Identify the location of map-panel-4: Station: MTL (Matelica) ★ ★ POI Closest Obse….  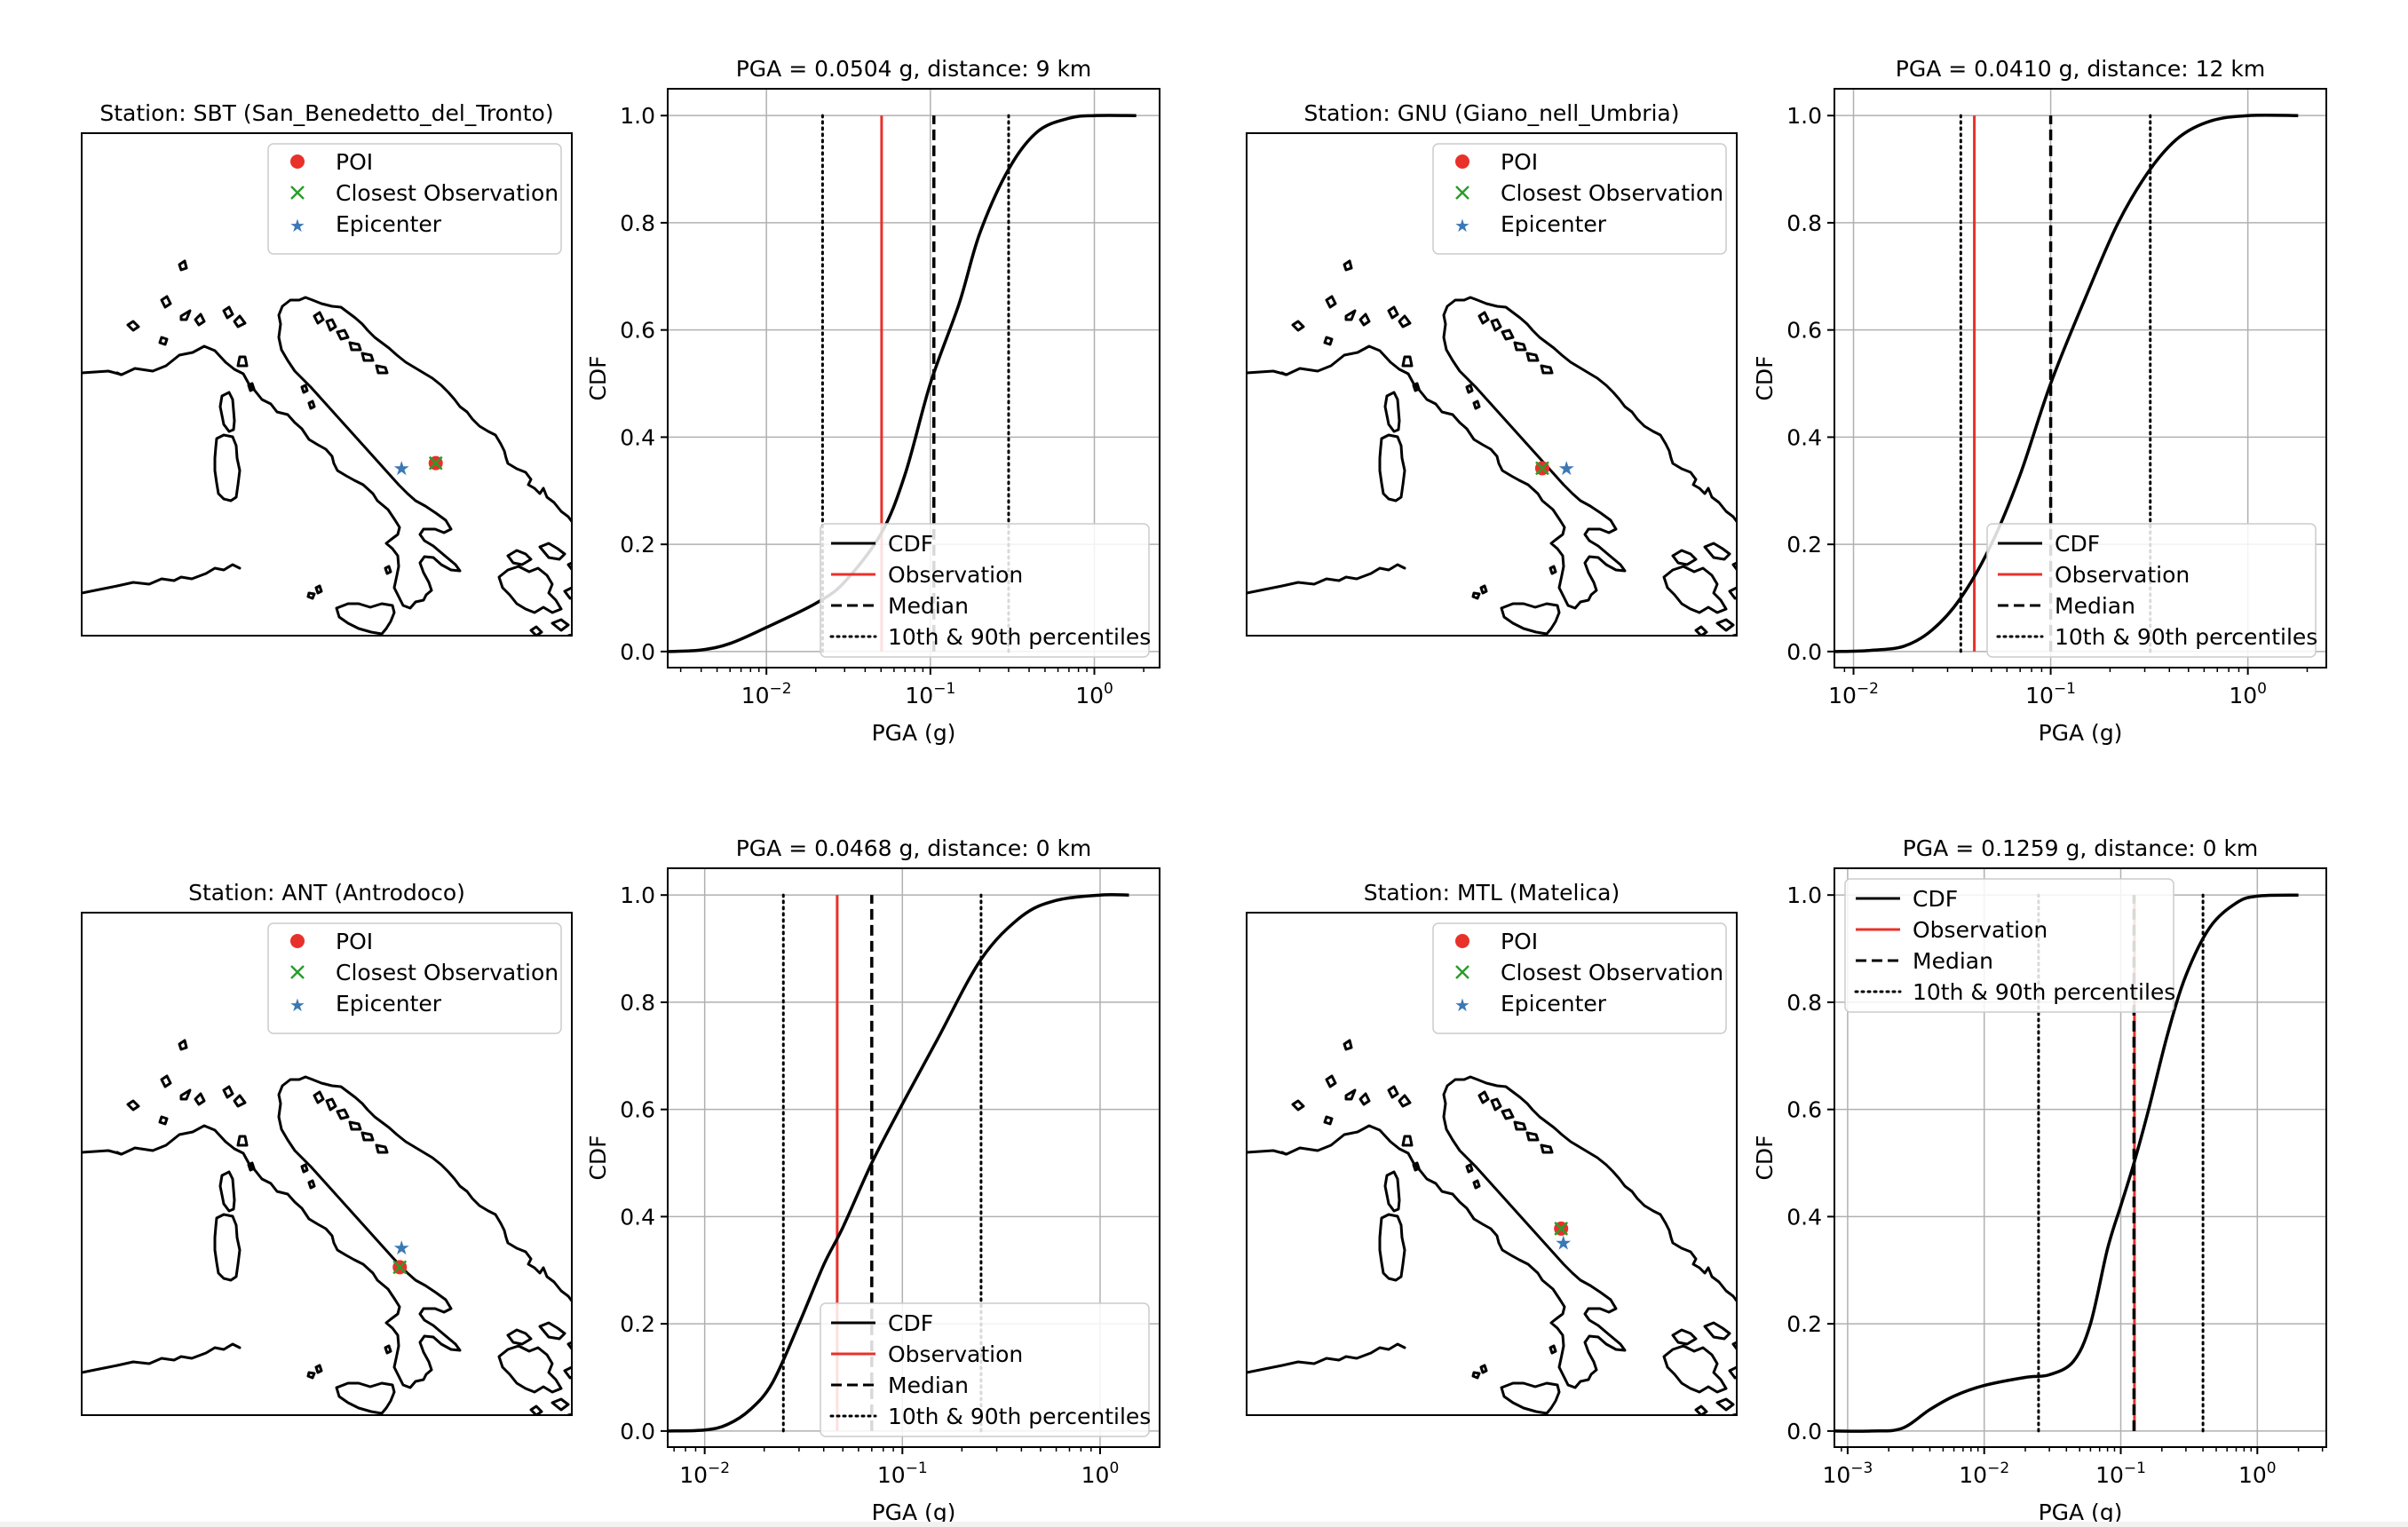
(1492, 1148).